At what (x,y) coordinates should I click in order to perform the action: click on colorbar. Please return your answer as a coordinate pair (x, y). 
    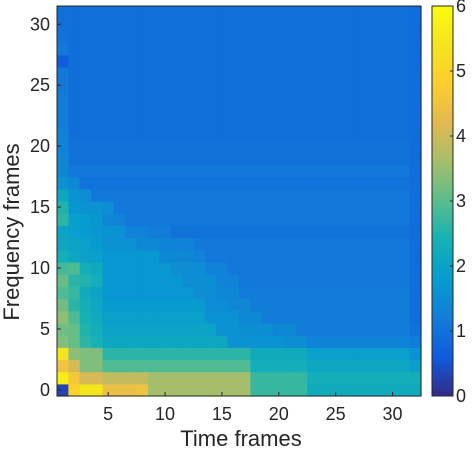
    Looking at the image, I should click on (442, 201).